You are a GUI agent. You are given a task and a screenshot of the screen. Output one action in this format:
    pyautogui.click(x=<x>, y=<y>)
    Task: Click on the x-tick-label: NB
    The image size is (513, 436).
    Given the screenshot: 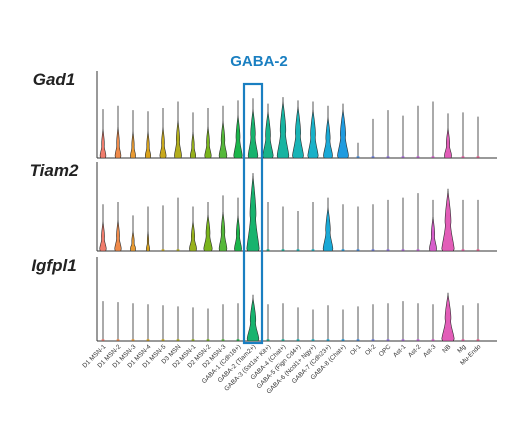 What is the action you would take?
    pyautogui.click(x=446, y=348)
    